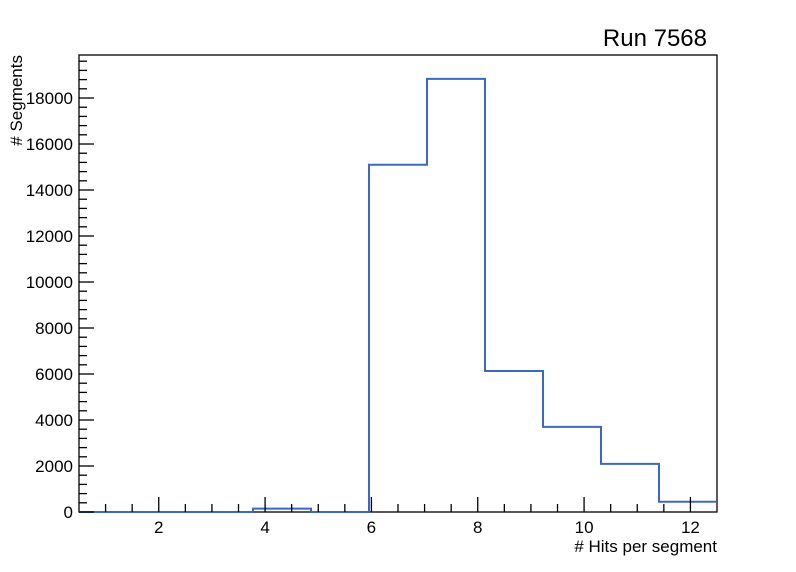 The image size is (796, 572). Describe the element at coordinates (49, 236) in the screenshot. I see `y-tick-label: 12000` at that location.